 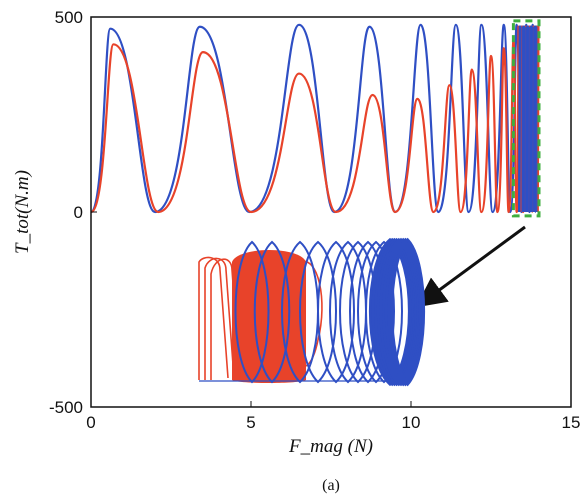 I want to click on x-tick-10: 10, so click(x=411, y=422).